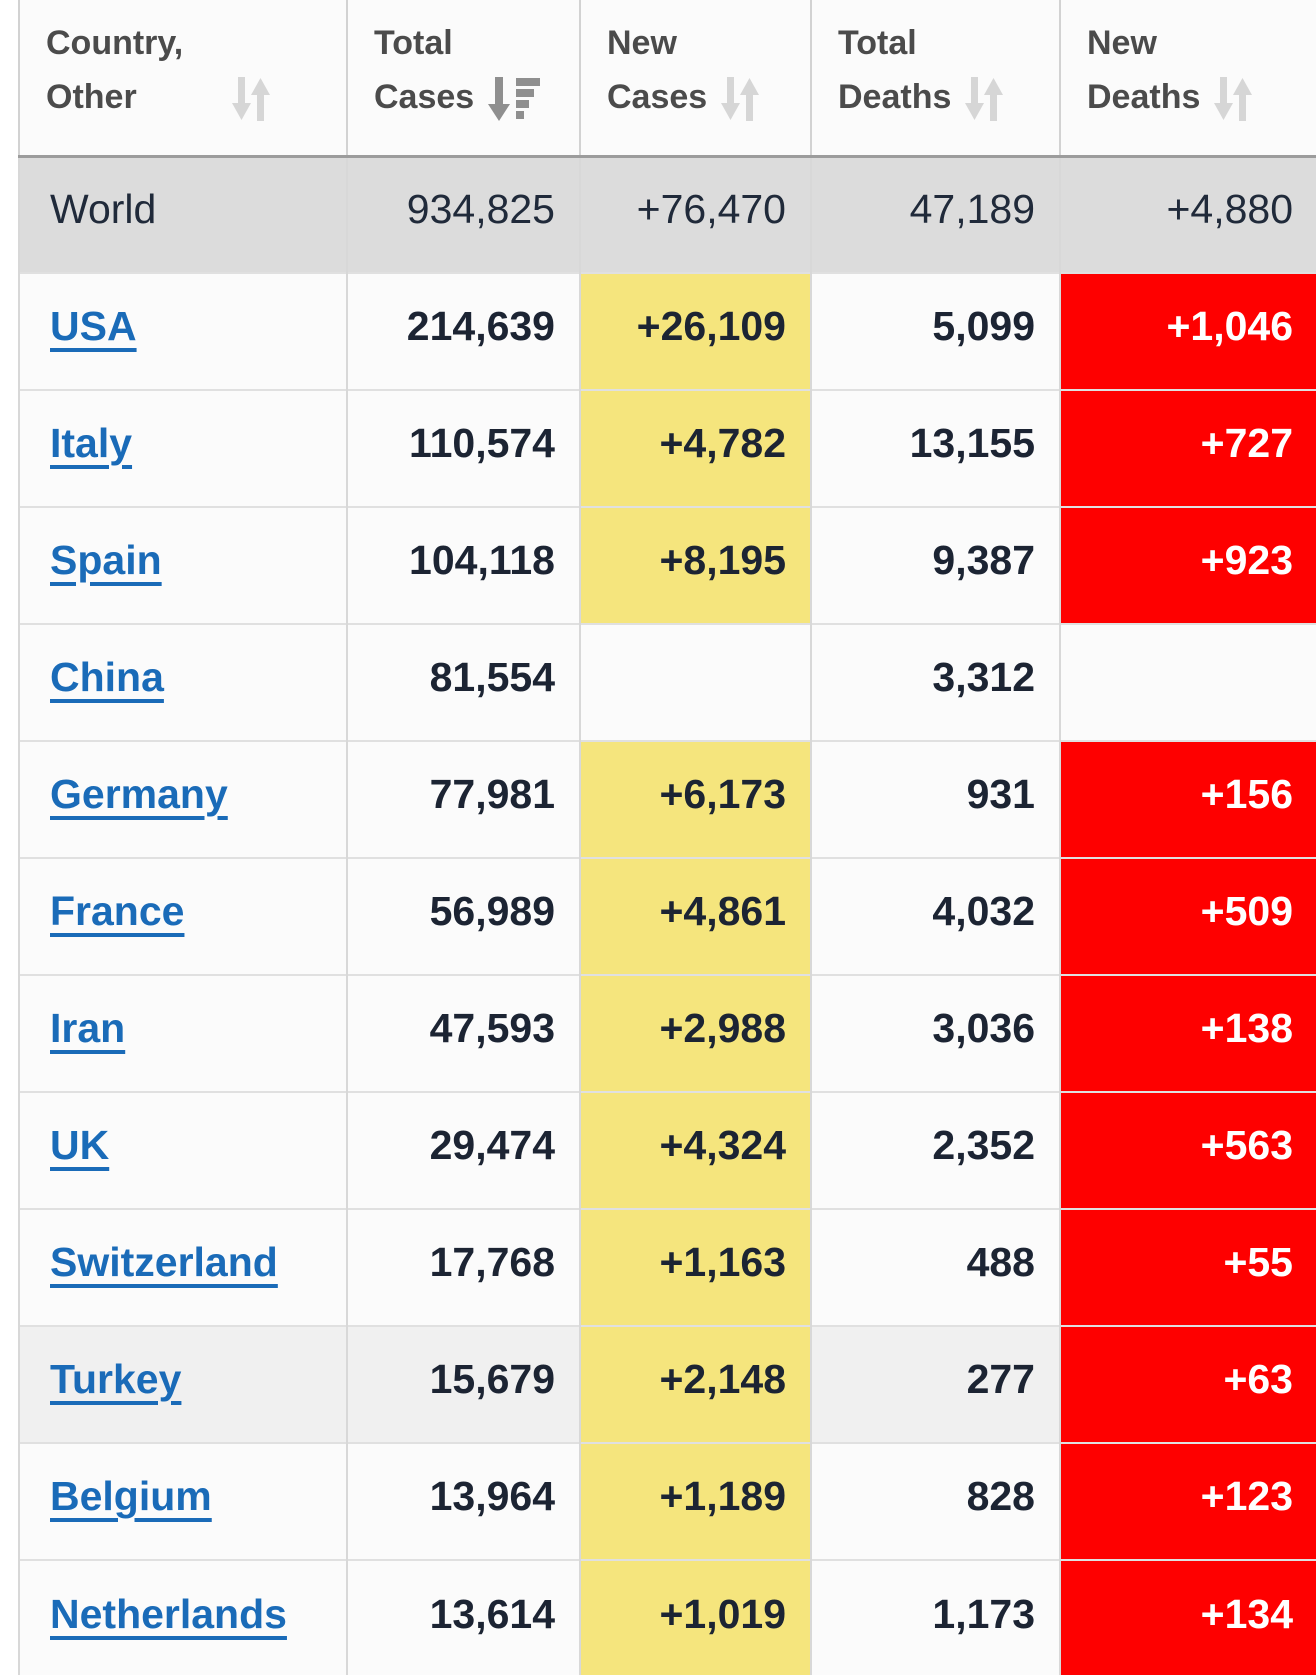 The height and width of the screenshot is (1675, 1316). What do you see at coordinates (80, 1145) in the screenshot?
I see `country-link: UK` at bounding box center [80, 1145].